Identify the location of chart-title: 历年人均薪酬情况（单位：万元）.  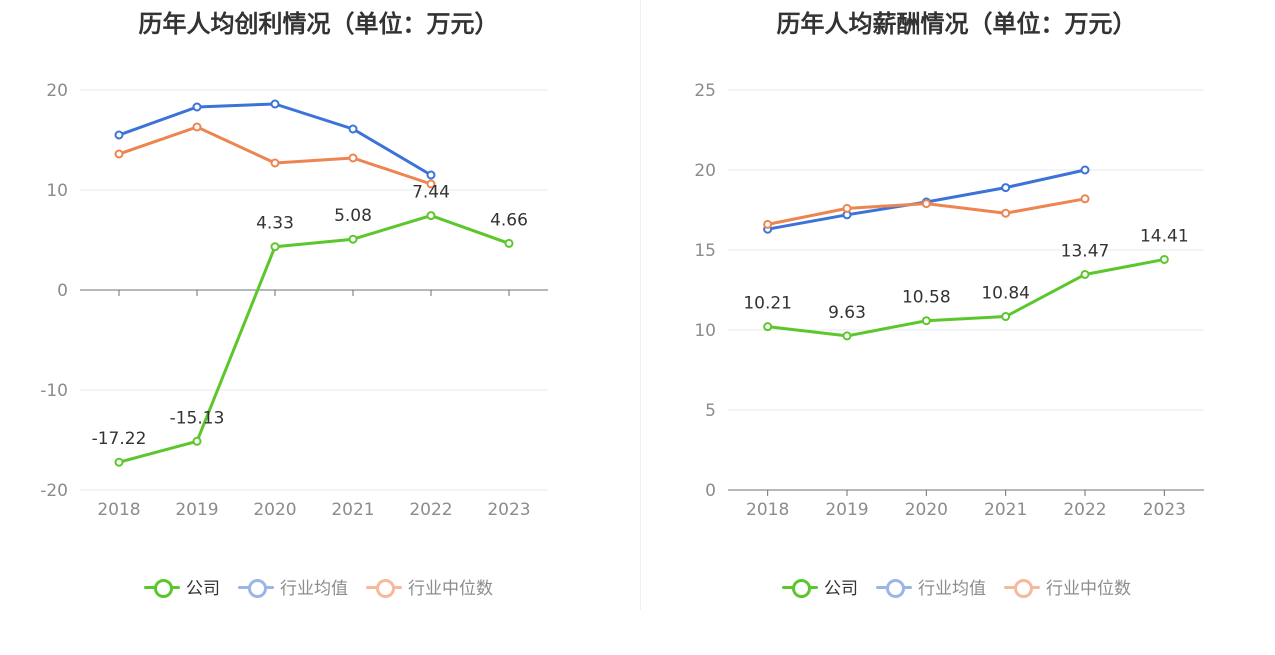
(956, 24).